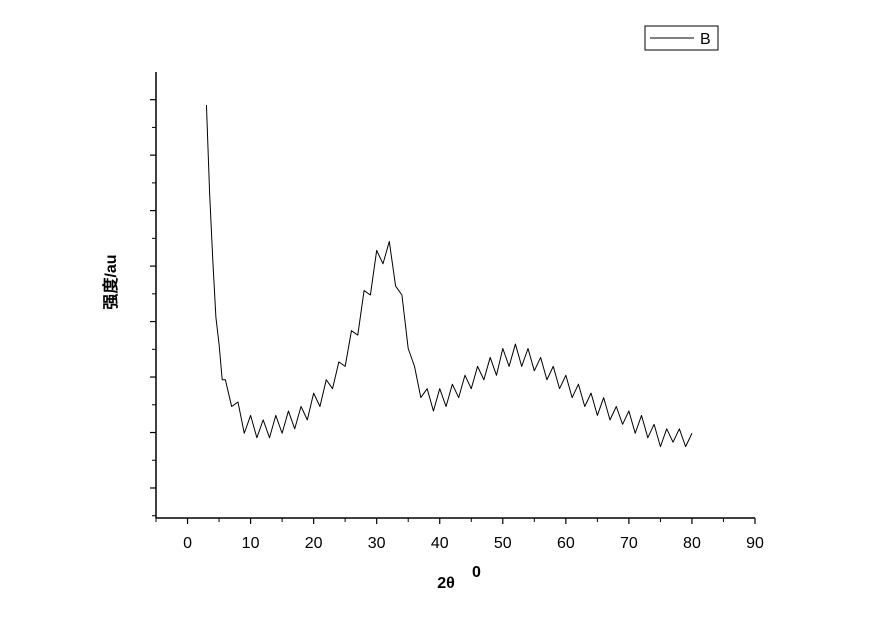 The width and height of the screenshot is (877, 620). Describe the element at coordinates (503, 543) in the screenshot. I see `x-tick-label: 50` at that location.